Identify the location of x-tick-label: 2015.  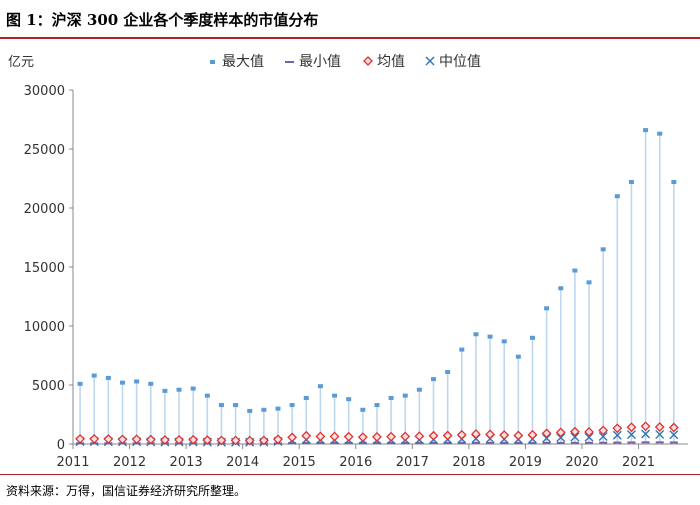
(299, 462).